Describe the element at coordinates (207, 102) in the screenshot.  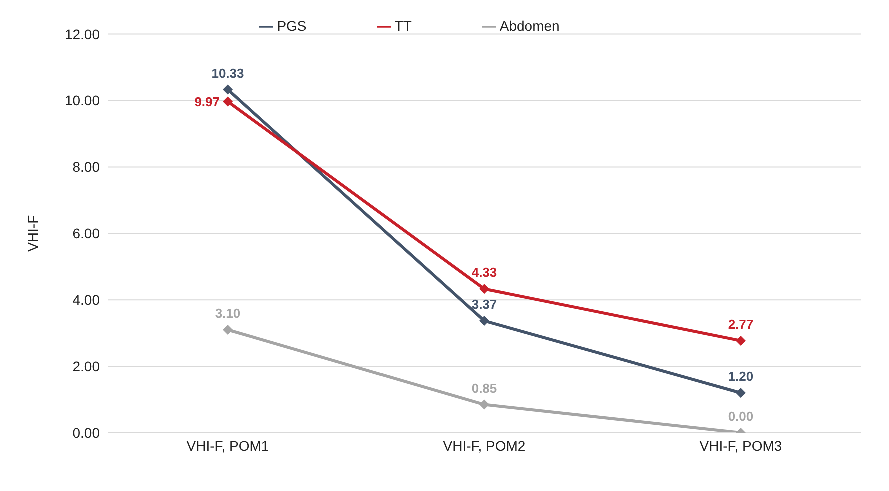
I see `data-label: 9.97` at that location.